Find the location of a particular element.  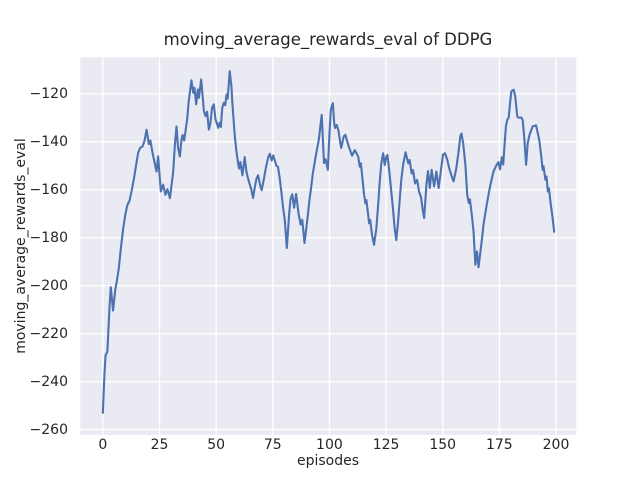

y-tick-label: −200 is located at coordinates (48, 285).